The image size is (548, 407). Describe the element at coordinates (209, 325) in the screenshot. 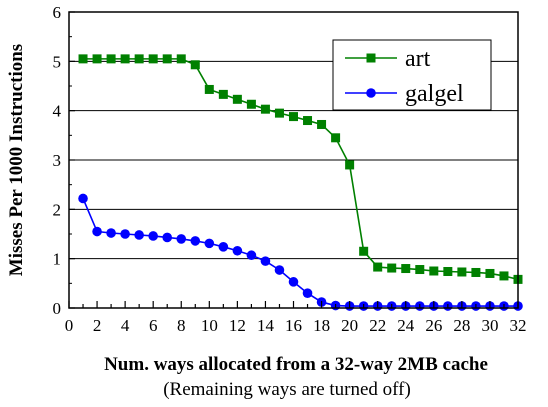

I see `x-tick-label-10: 10` at that location.